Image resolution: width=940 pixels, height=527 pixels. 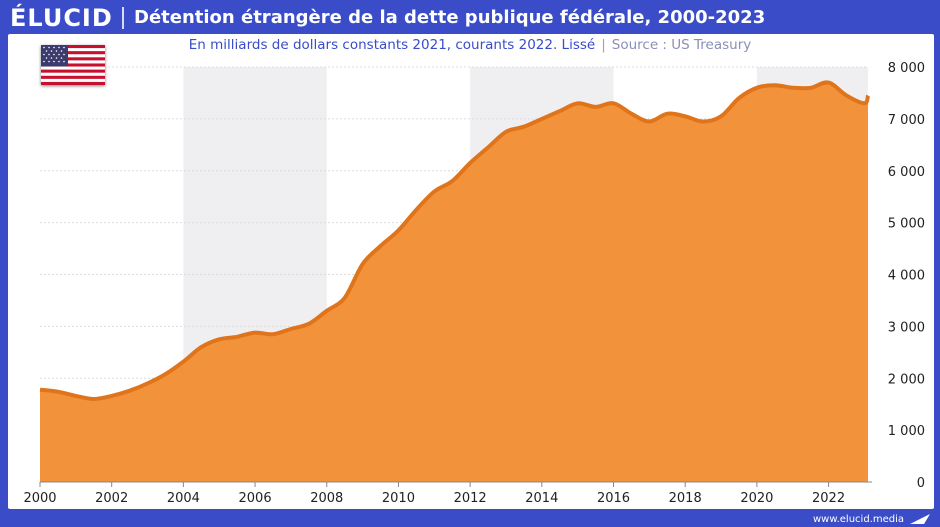 What do you see at coordinates (906, 431) in the screenshot?
I see `y-tick-label: 1 000` at bounding box center [906, 431].